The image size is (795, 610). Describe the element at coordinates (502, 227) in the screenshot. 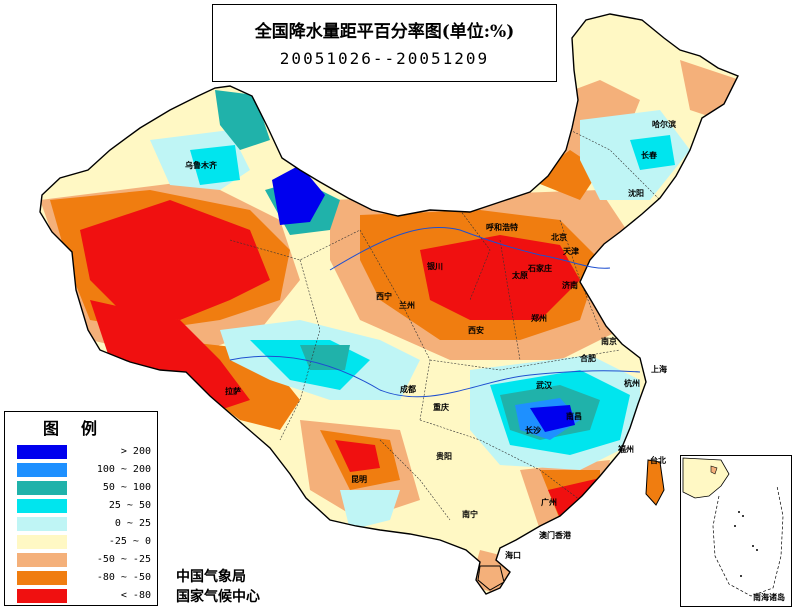

I see `city-label-hohhot: 呼和浩特` at that location.